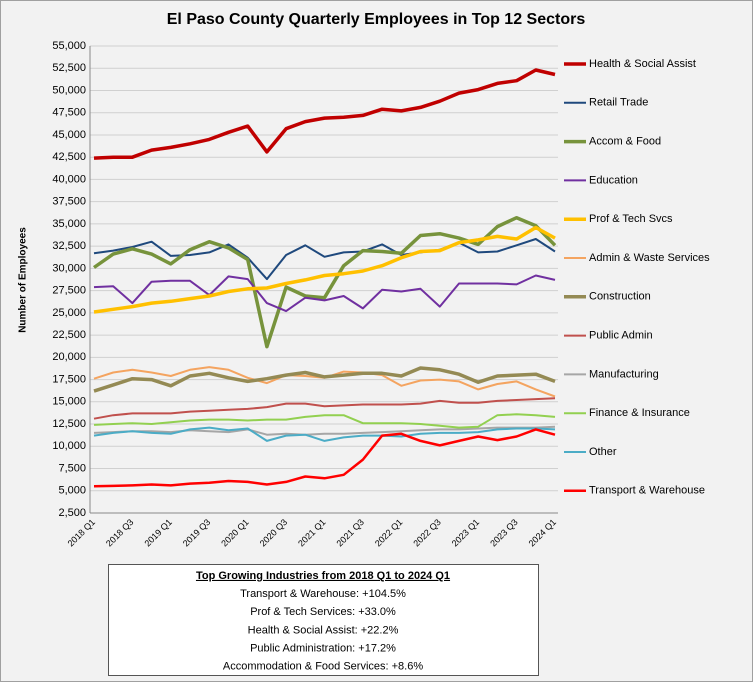 The width and height of the screenshot is (753, 682). What do you see at coordinates (639, 413) in the screenshot?
I see `legend-label: Finance & Insurance` at bounding box center [639, 413].